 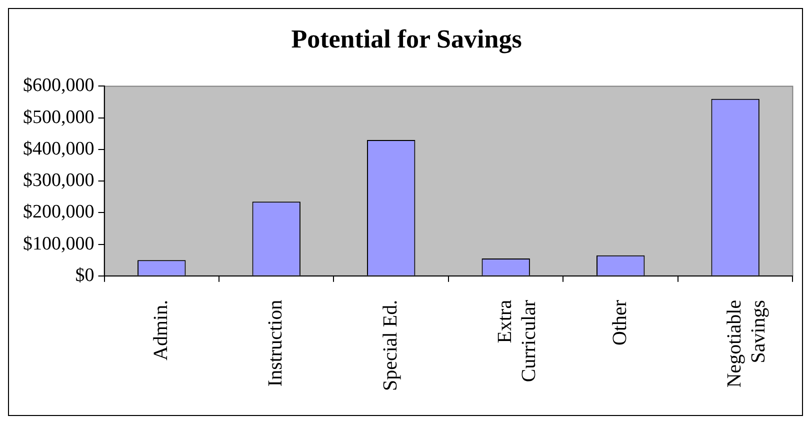 What do you see at coordinates (84, 275) in the screenshot?
I see `y-tick-label: $0` at bounding box center [84, 275].